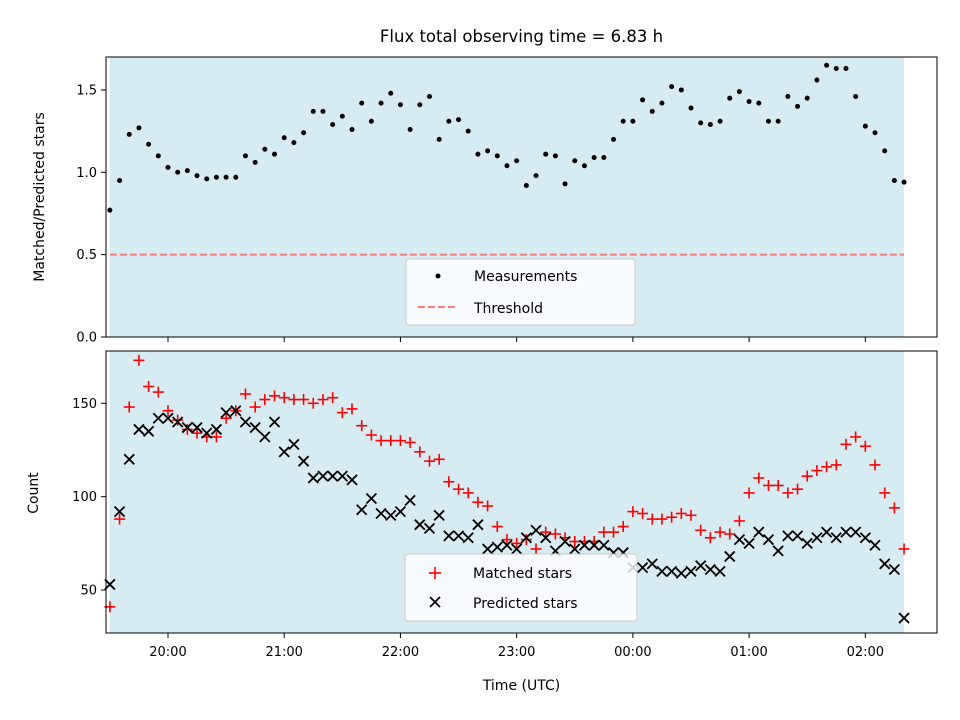 This screenshot has height=720, width=960. I want to click on x-tick-label: 01:00, so click(748, 652).